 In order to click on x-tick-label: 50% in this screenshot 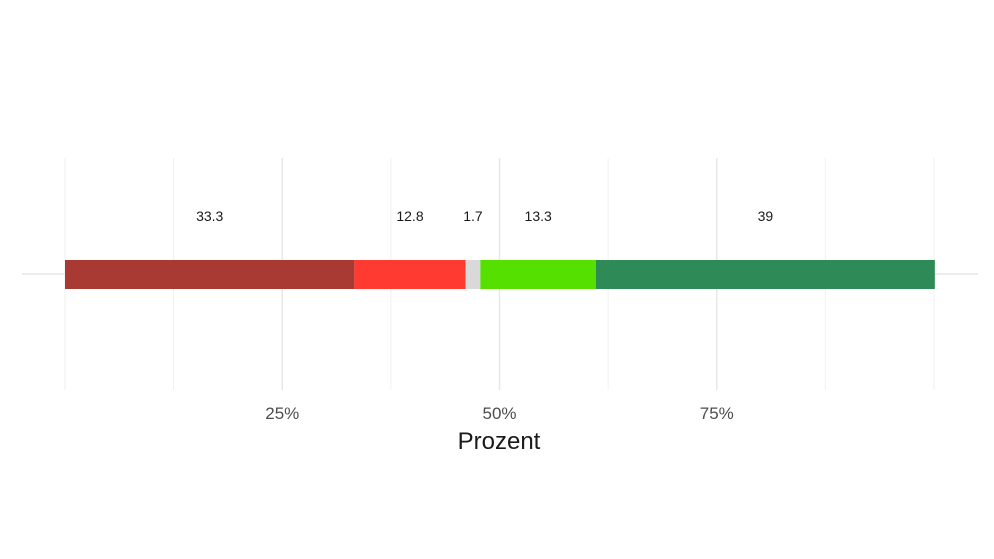, I will do `click(499, 413)`.